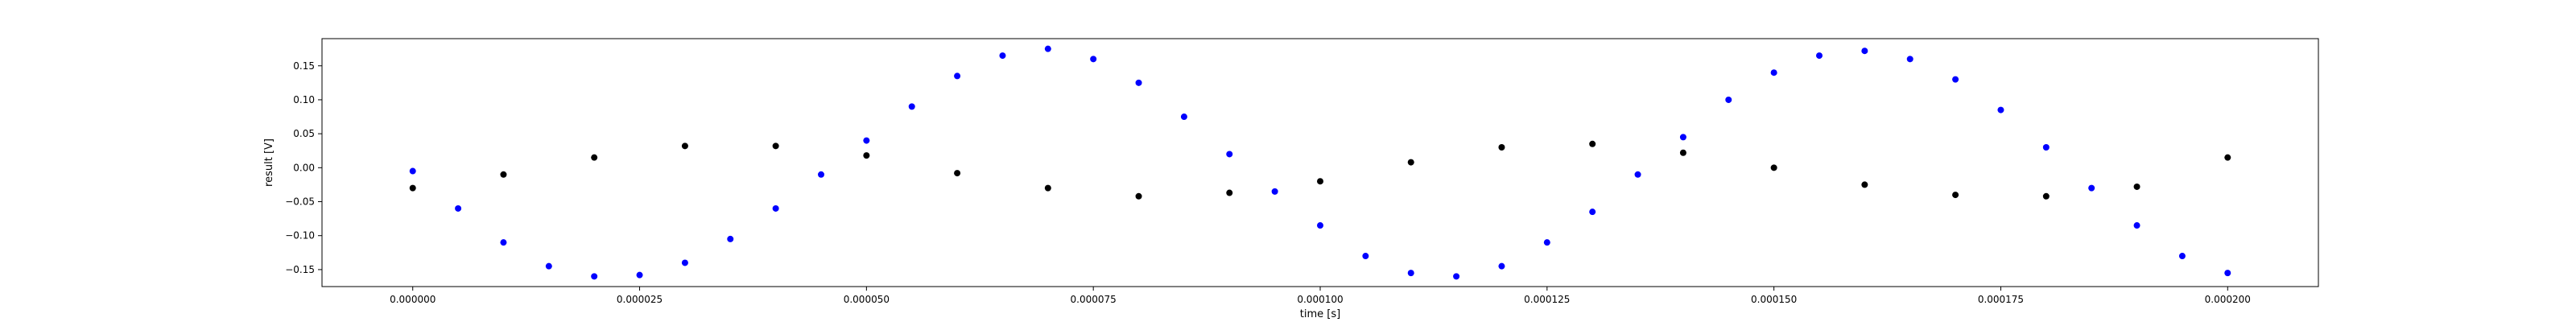 Image resolution: width=2576 pixels, height=322 pixels. Describe the element at coordinates (1774, 299) in the screenshot. I see `x-tick-label: 0.000150` at that location.